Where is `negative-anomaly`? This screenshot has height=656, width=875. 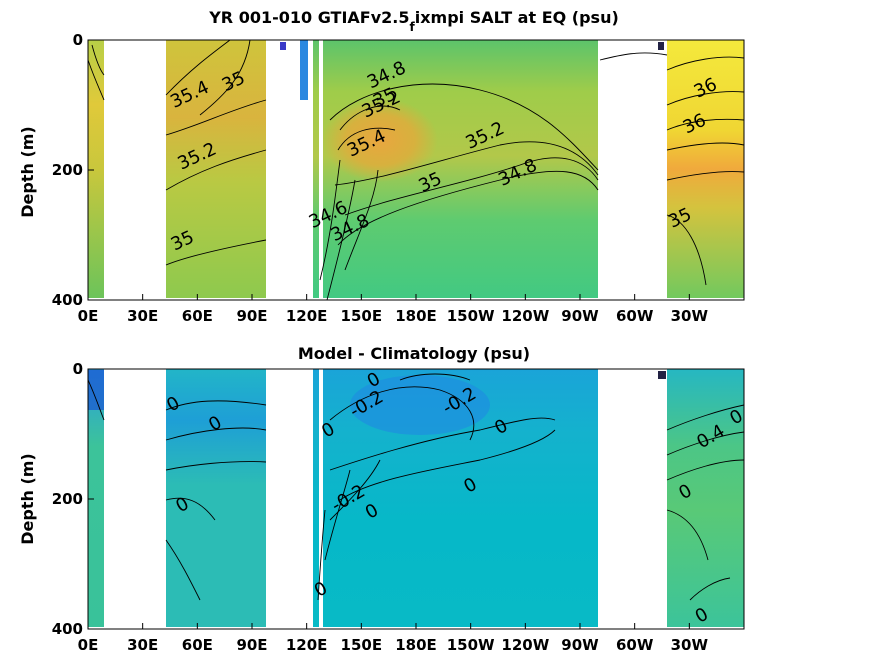
negative-anomaly is located at coordinates (420, 405).